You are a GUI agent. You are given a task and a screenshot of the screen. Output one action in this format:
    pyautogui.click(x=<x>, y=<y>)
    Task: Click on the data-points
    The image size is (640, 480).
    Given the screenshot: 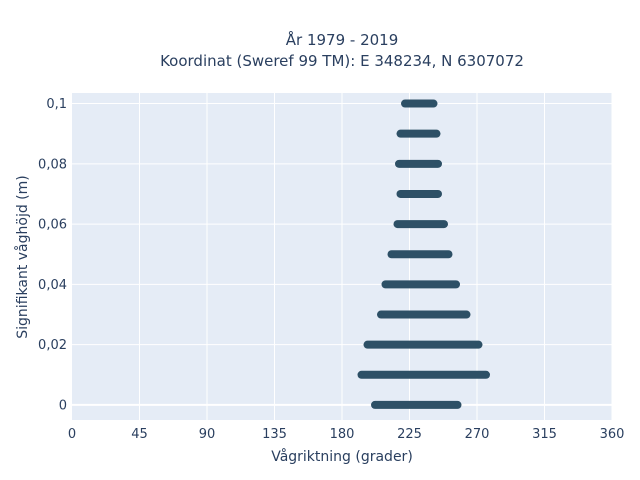 What is the action you would take?
    pyautogui.click(x=423, y=254)
    